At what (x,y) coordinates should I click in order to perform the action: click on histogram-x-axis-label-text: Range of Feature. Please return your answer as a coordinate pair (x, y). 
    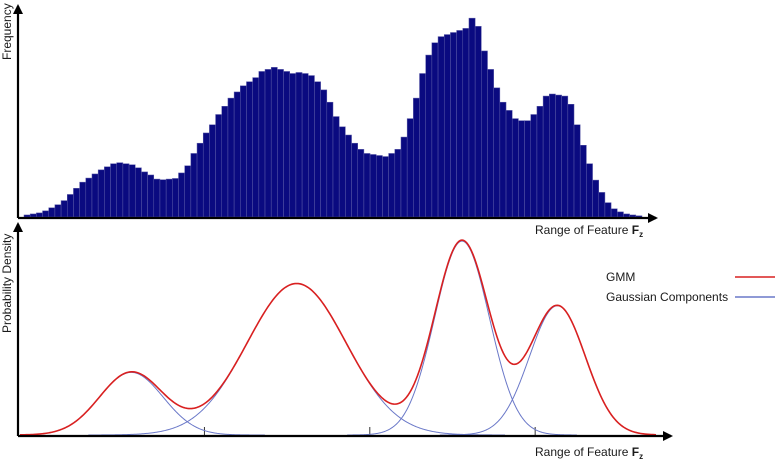
    Looking at the image, I should click on (582, 230).